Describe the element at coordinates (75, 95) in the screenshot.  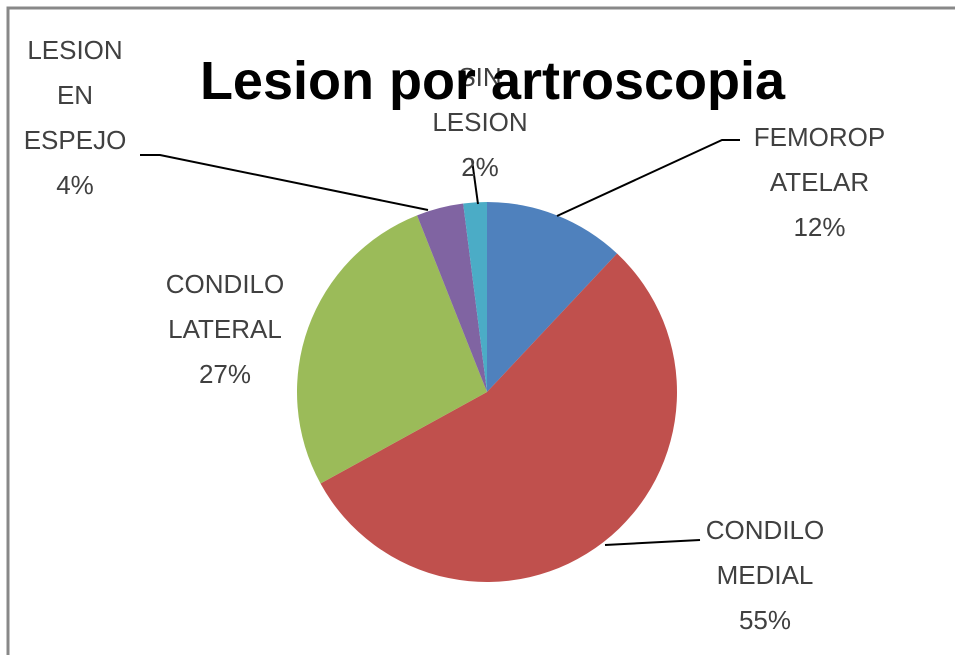
I see `category-label: LESION EN ESPEJO` at that location.